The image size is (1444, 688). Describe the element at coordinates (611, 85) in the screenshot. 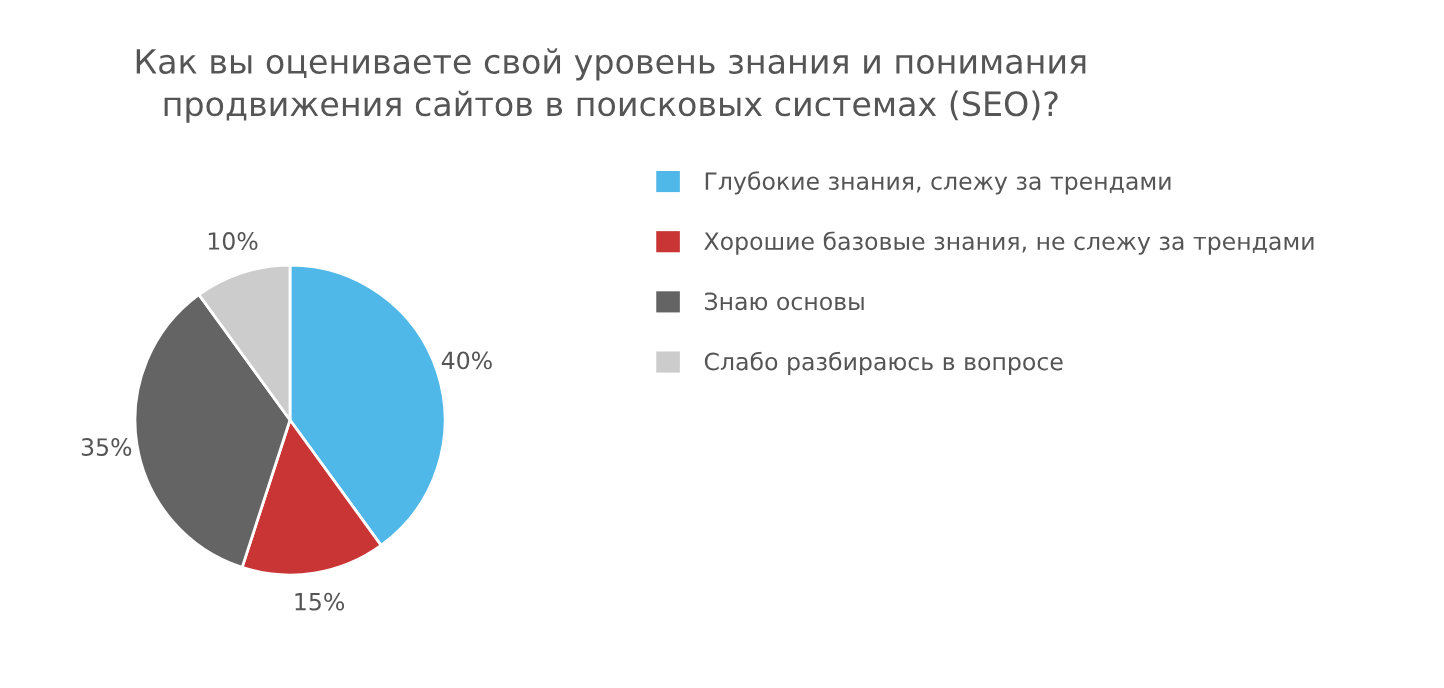

I see `chart-title: Как вы оцениваете свой уровень знания и понимания продвижения сайтов в поисковых системах (SEO)?` at that location.